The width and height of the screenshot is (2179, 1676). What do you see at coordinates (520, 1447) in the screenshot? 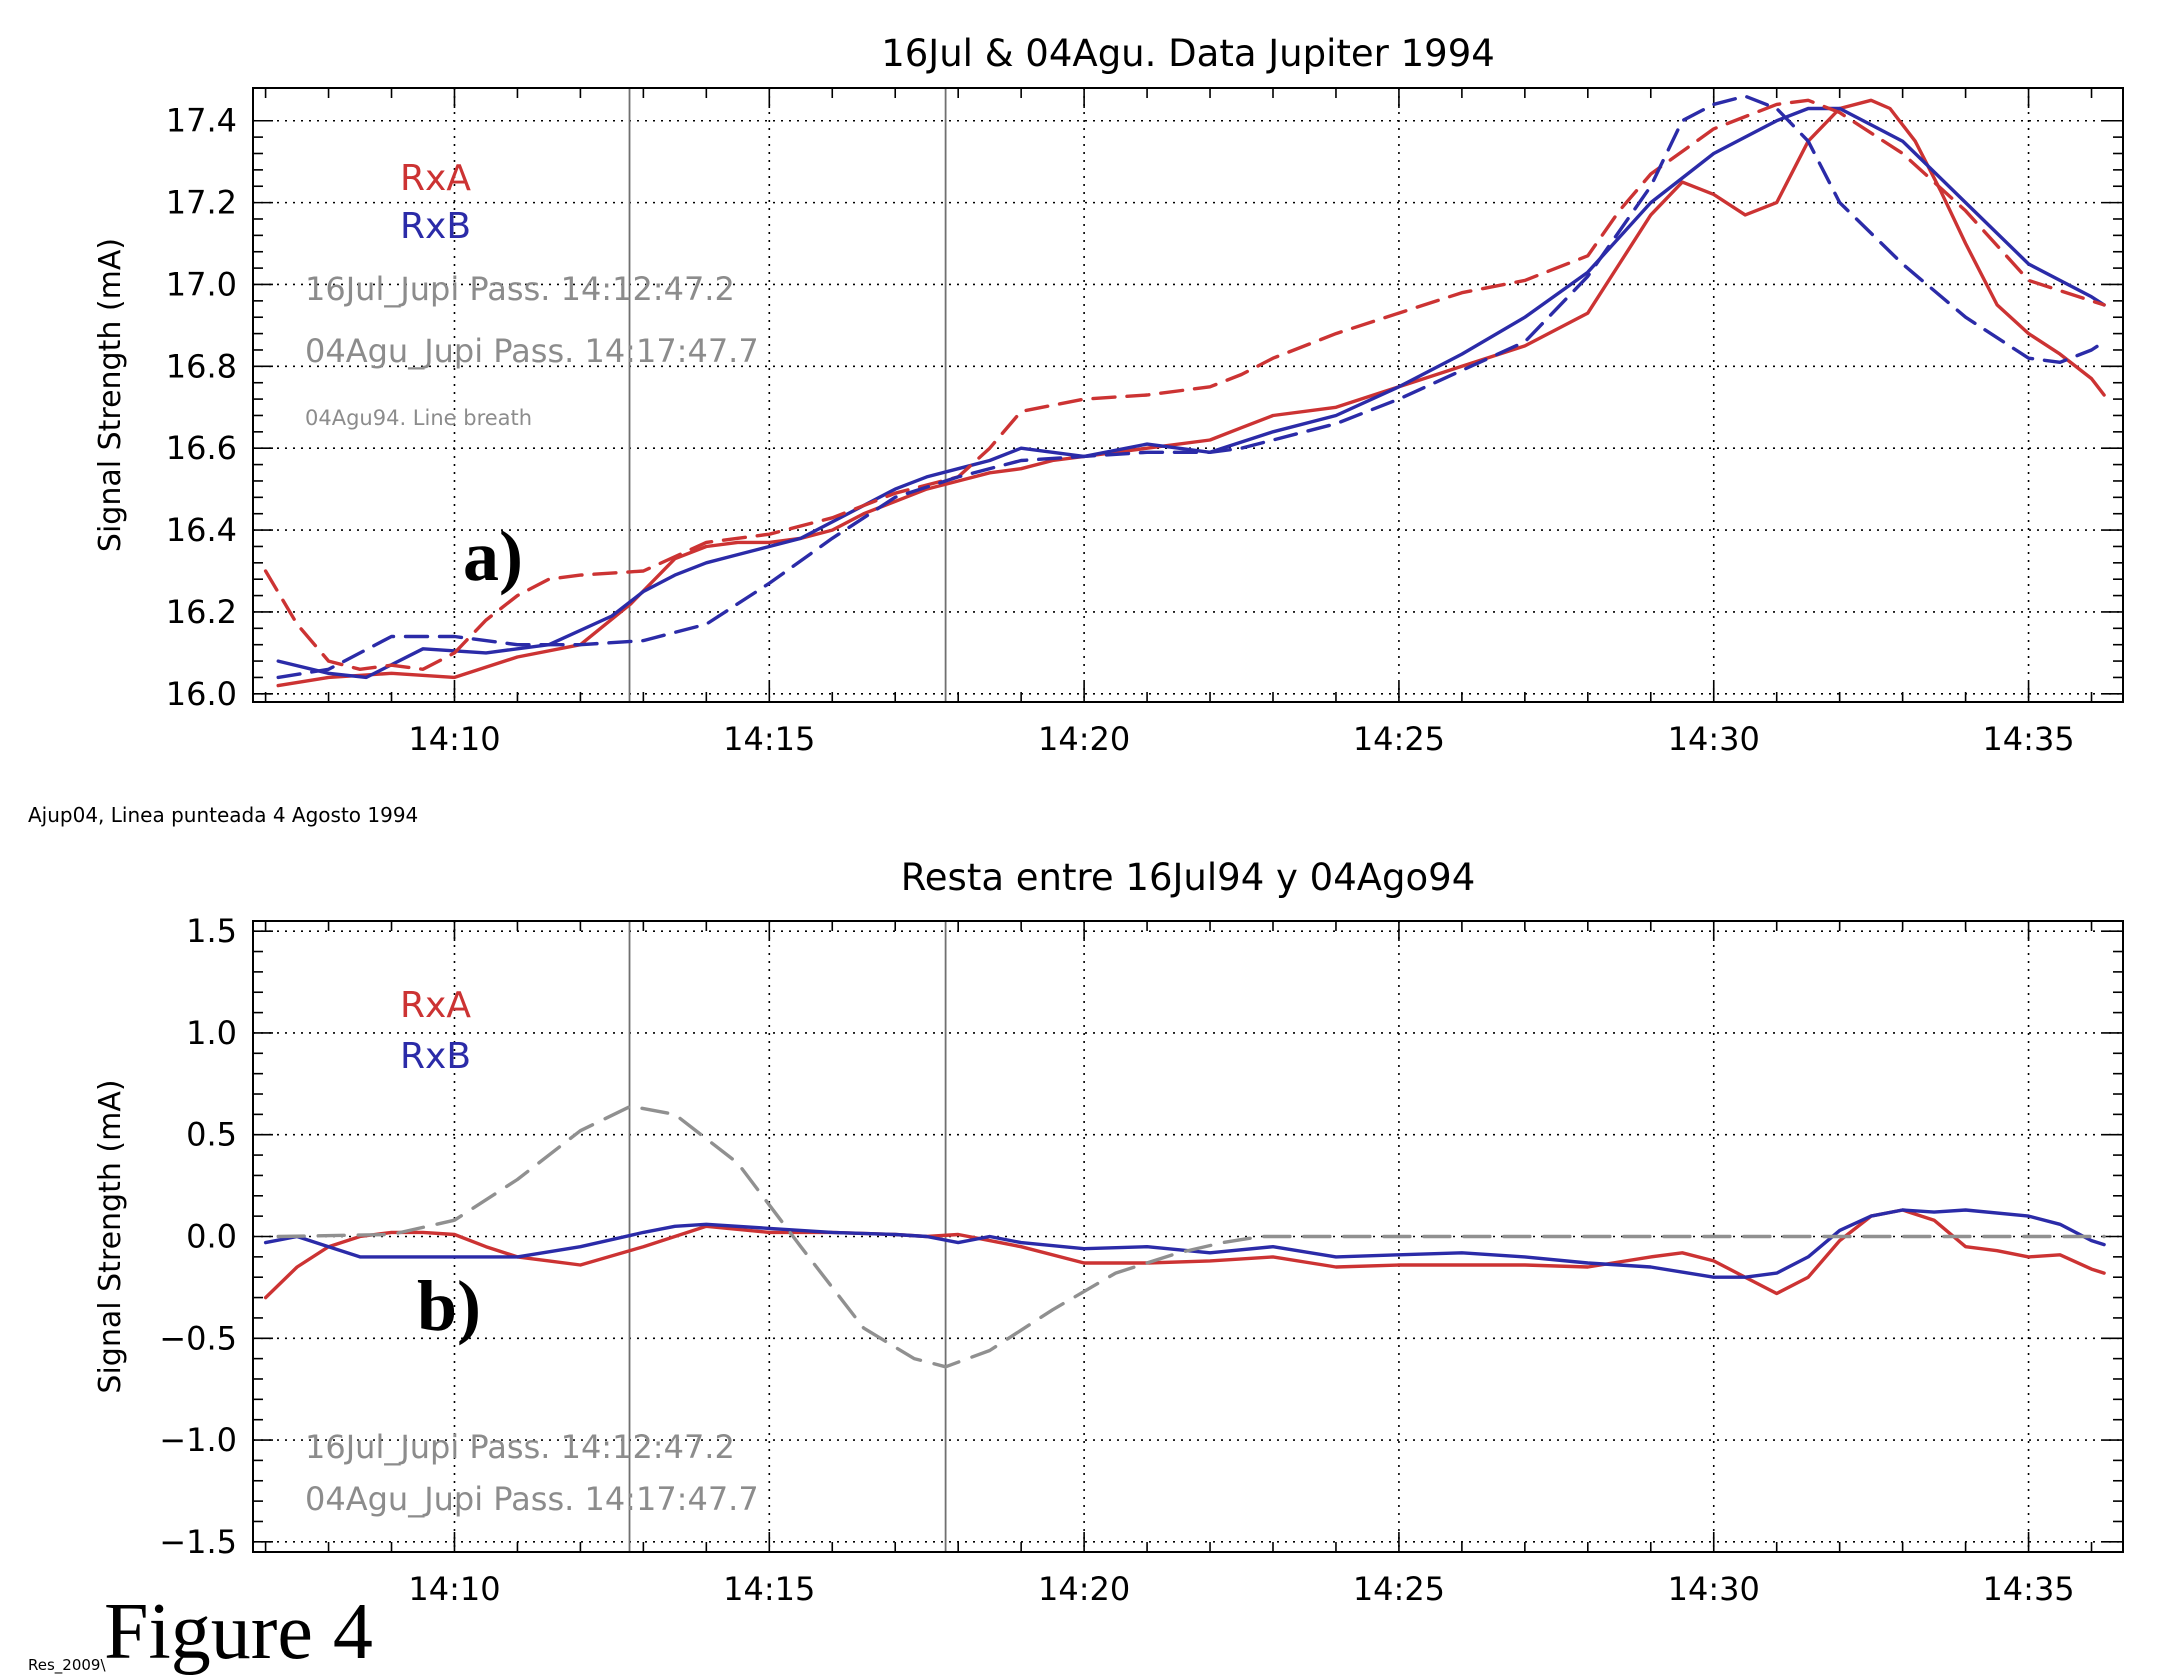
I see `panel-b-annotation: 16Jul_Jupi Pass. 14:12:47.2` at bounding box center [520, 1447].